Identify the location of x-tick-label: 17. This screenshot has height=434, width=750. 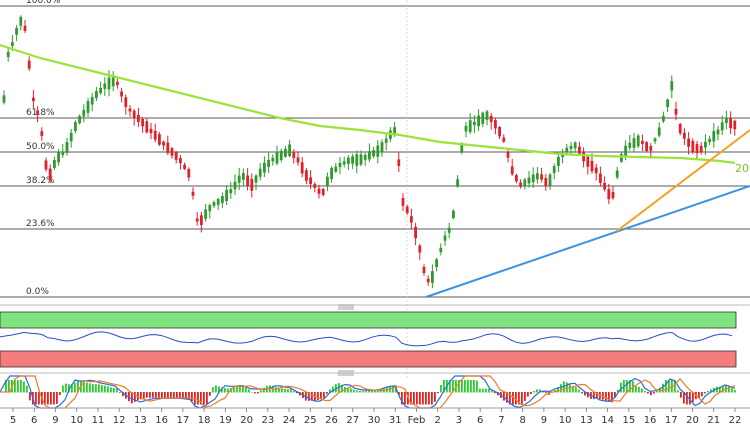
(671, 420).